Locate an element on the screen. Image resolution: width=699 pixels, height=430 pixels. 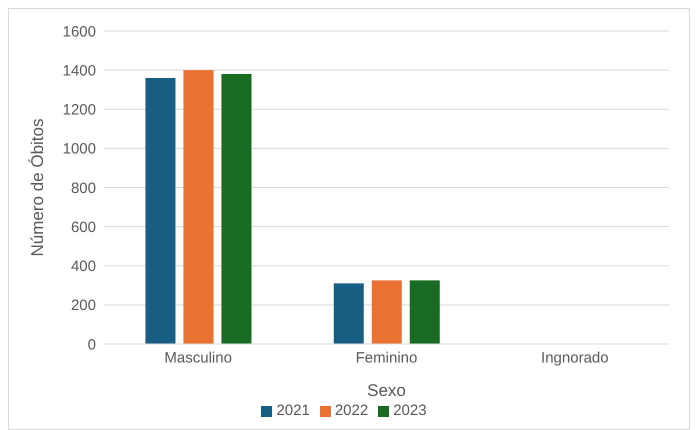
y-tick-label: 1400 is located at coordinates (79, 71).